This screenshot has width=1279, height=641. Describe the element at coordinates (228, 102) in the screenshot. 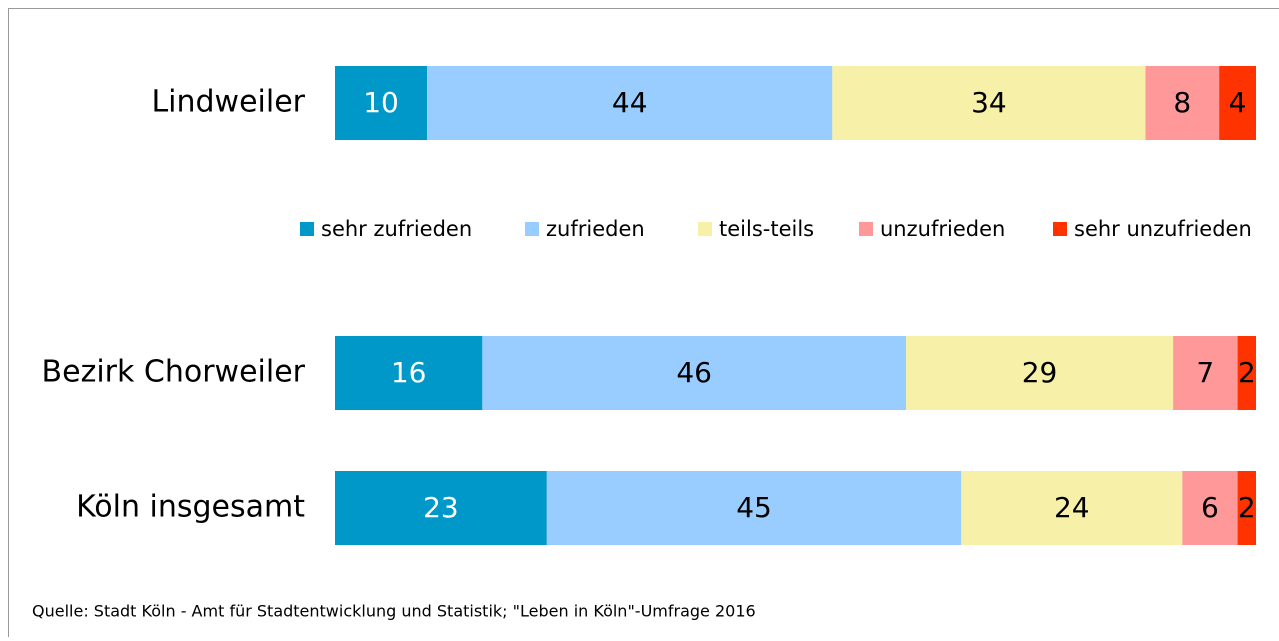

I see `category-label: Lindweiler` at that location.